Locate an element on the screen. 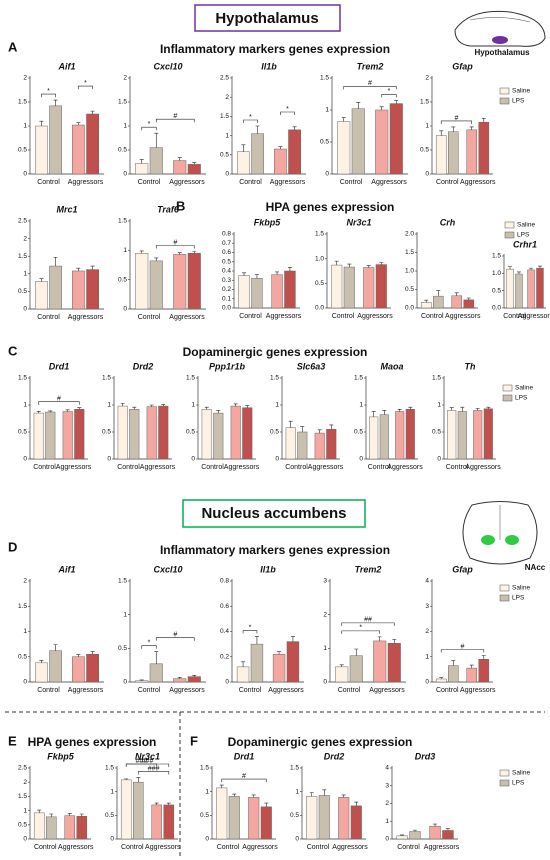  y-tick-label: 2.5 is located at coordinates (224, 78).